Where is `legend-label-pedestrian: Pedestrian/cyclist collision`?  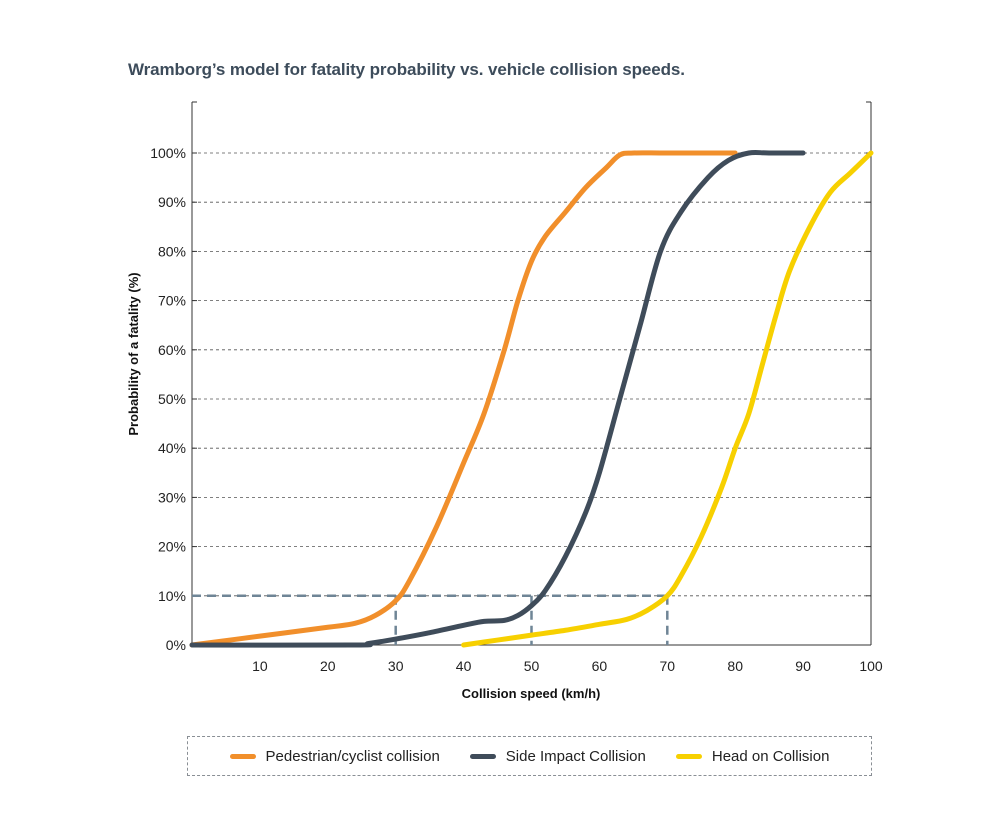
legend-label-pedestrian: Pedestrian/cyclist collision is located at coordinates (352, 756).